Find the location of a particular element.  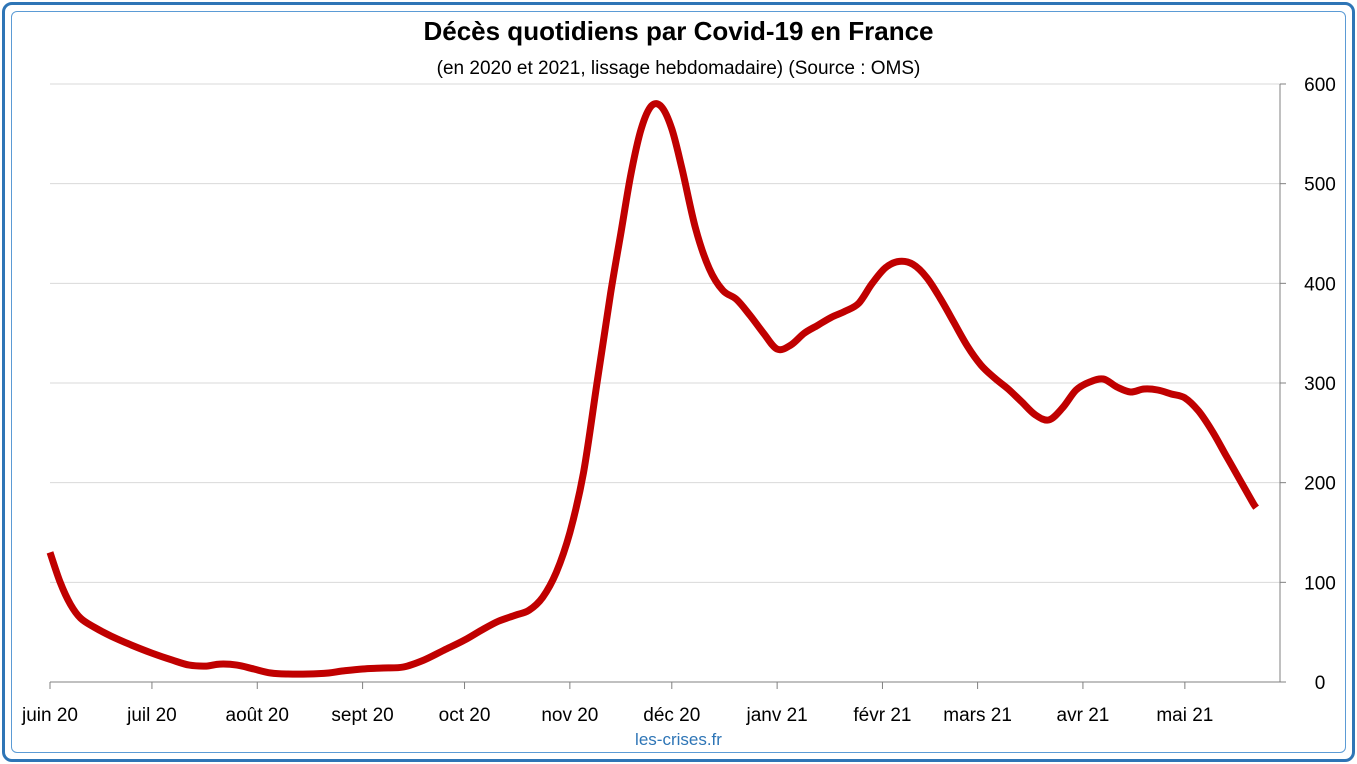

x-tick-label: mars 21 is located at coordinates (977, 715).